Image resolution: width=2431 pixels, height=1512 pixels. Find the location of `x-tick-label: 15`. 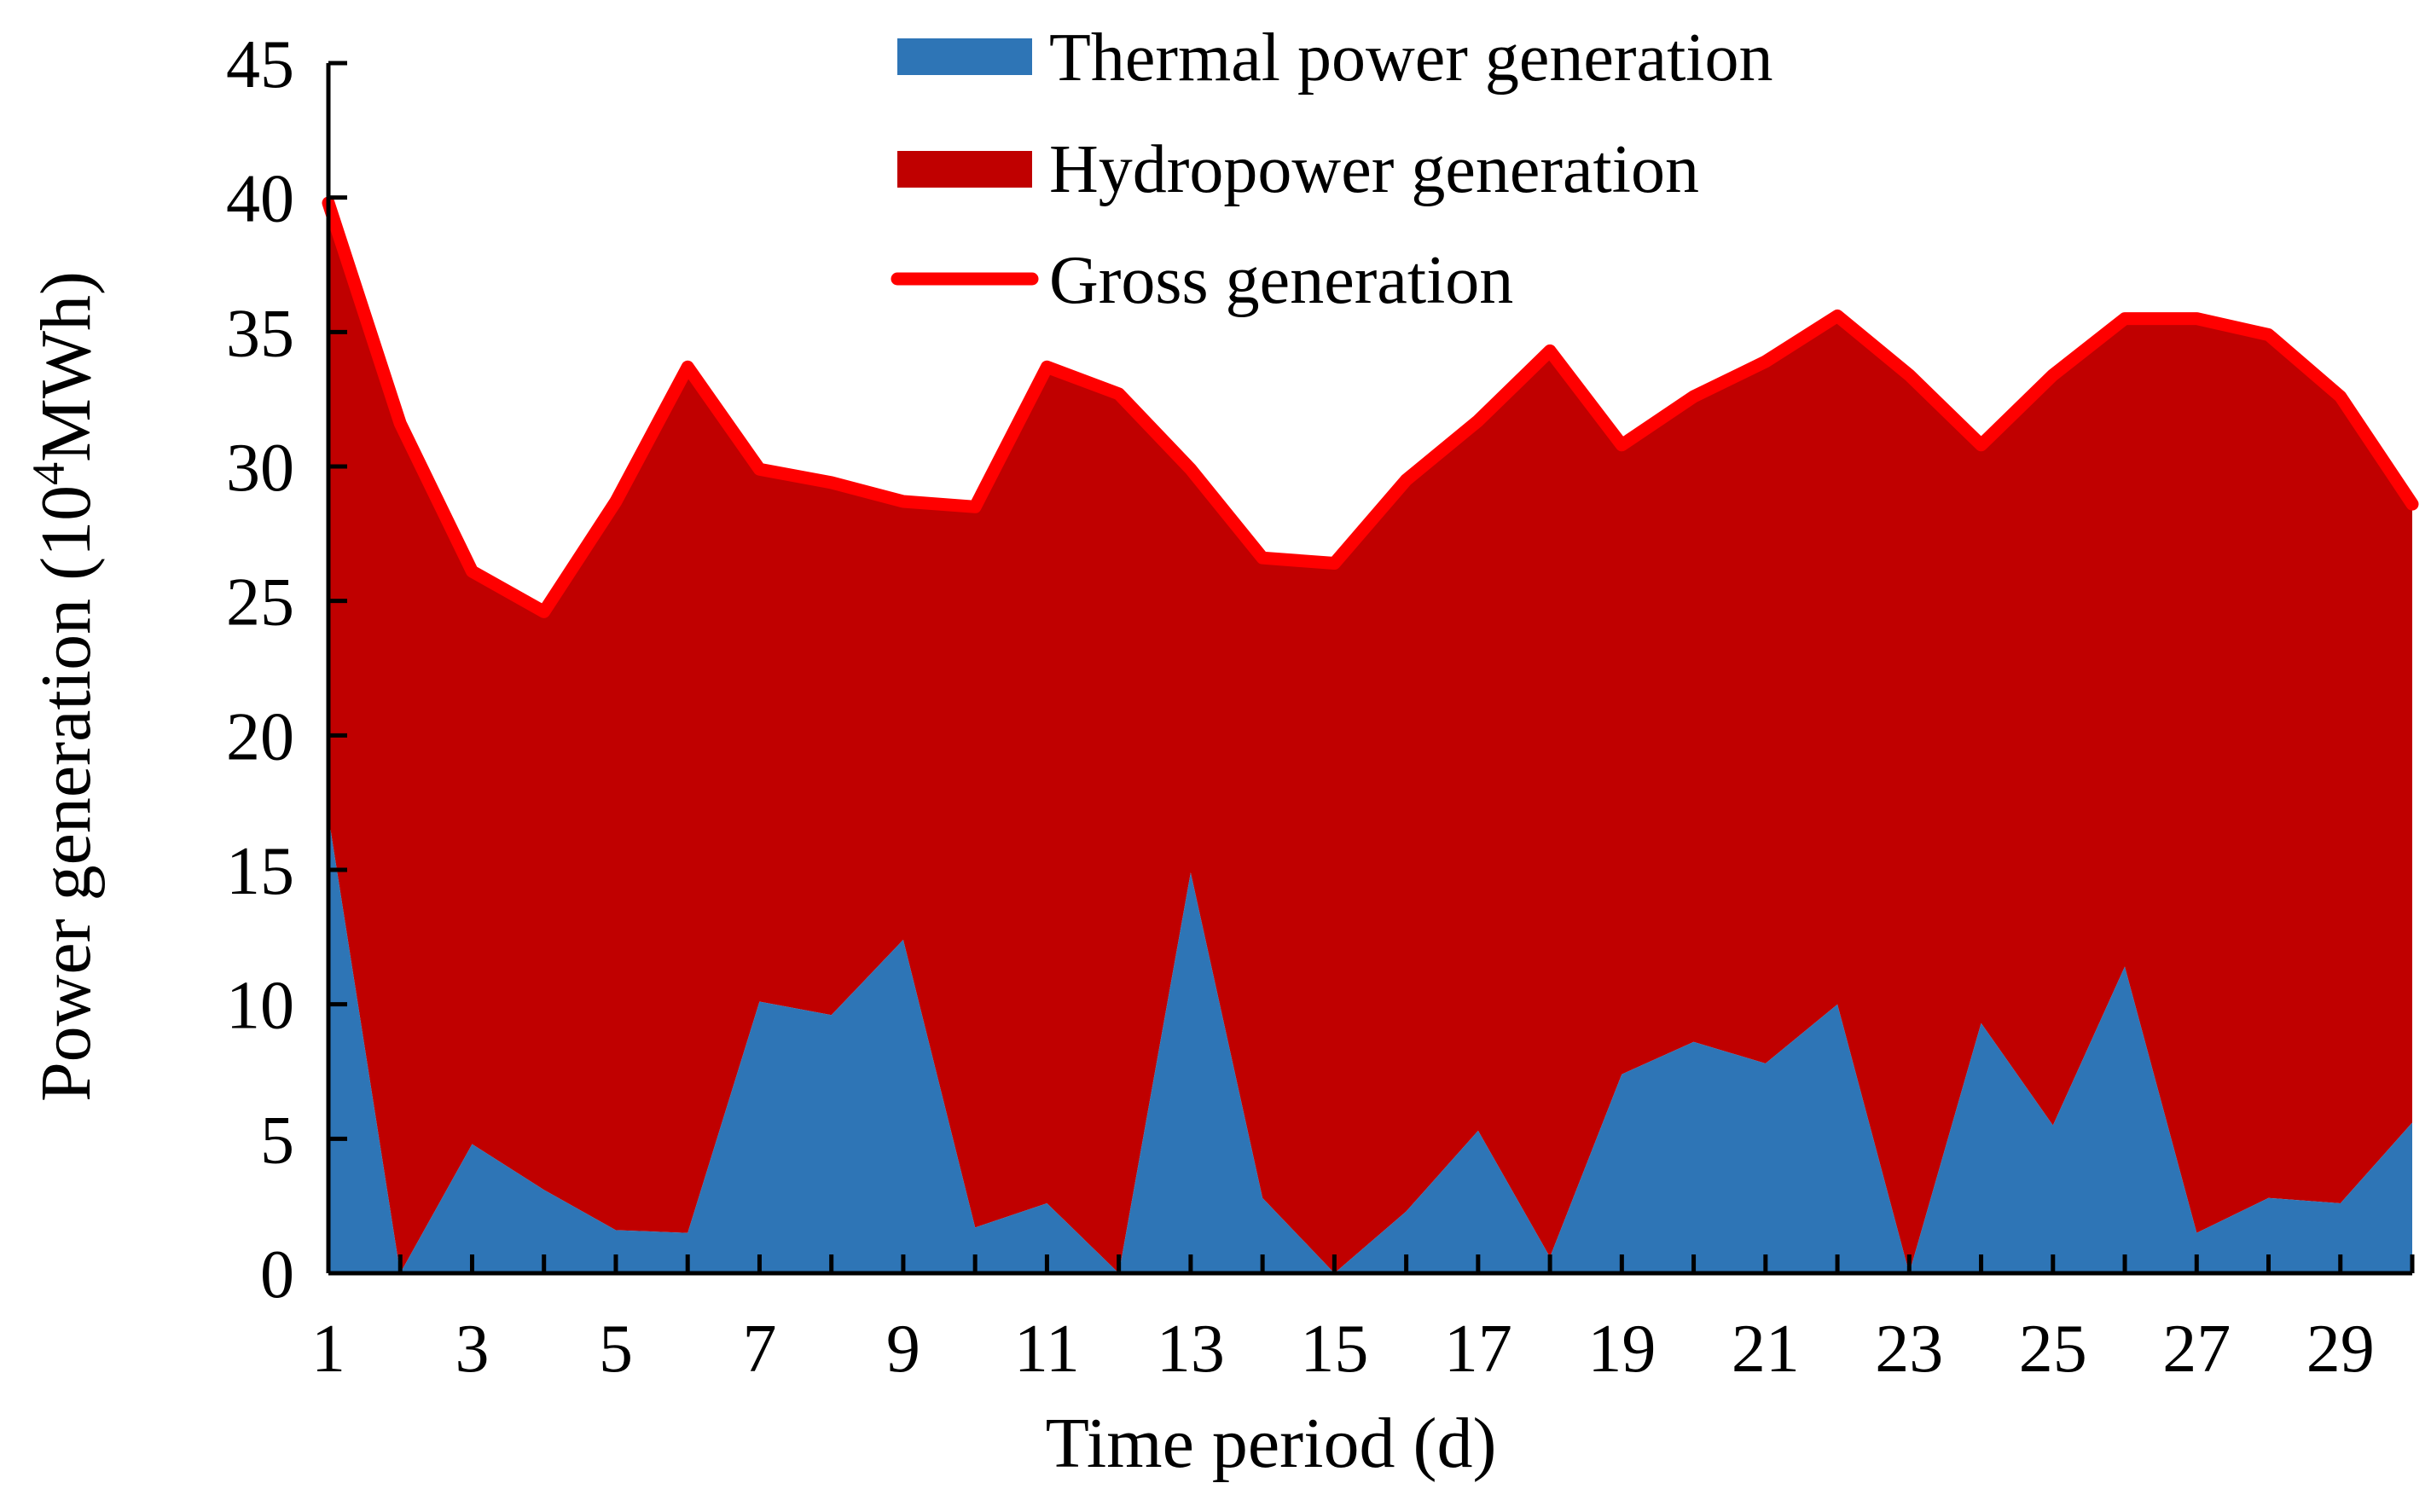

x-tick-label: 15 is located at coordinates (1334, 1349).